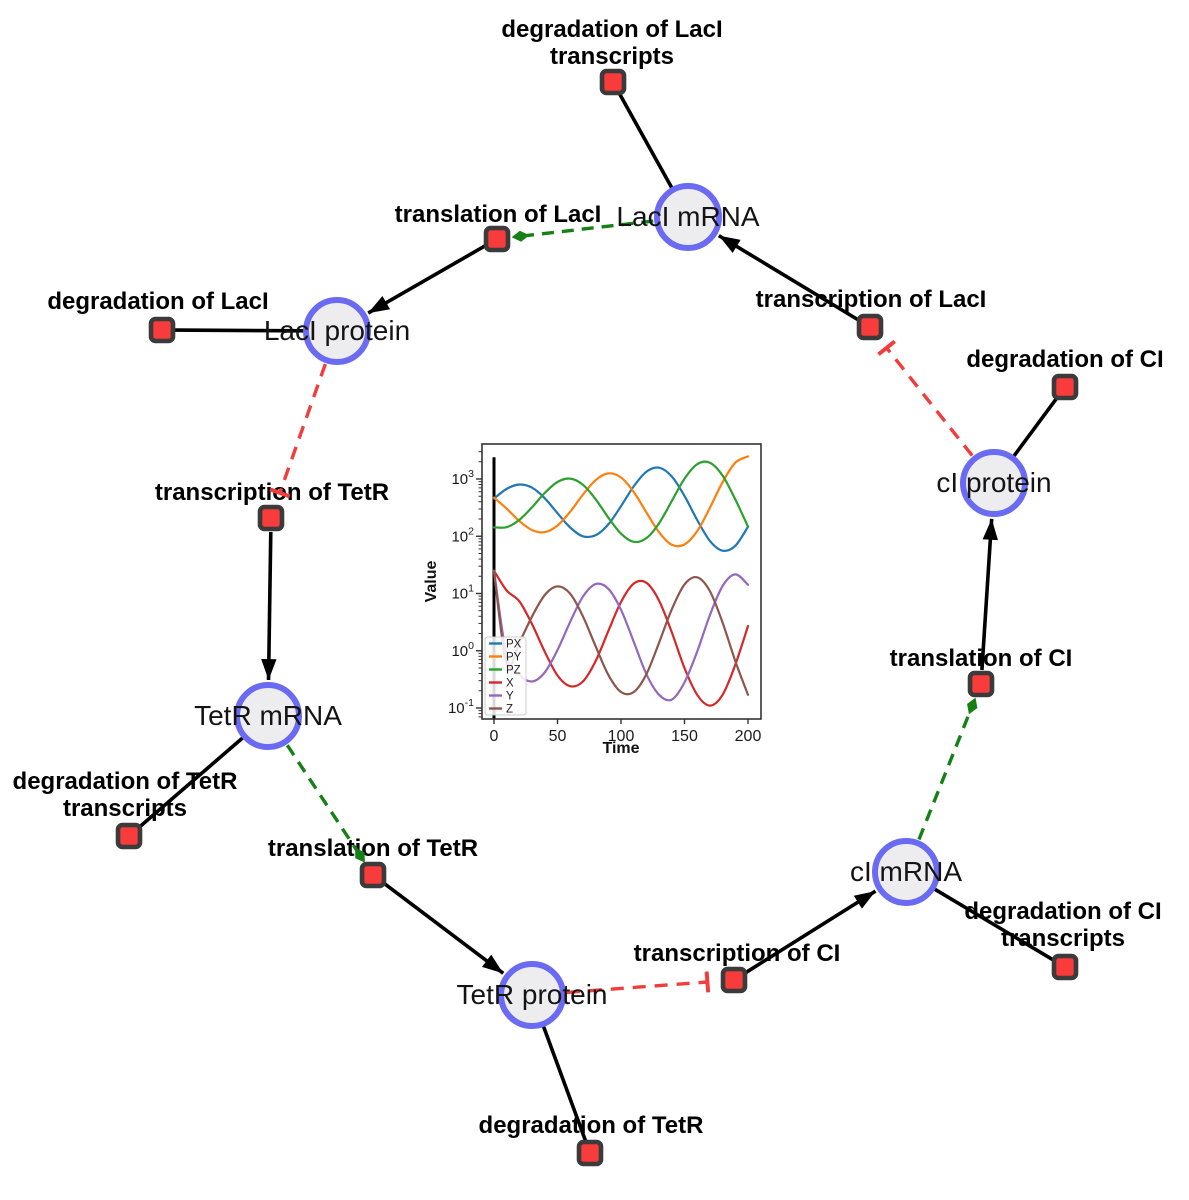  What do you see at coordinates (947, 769) in the screenshot?
I see `edge-catalysis-ci-mrna-tl-ci` at bounding box center [947, 769].